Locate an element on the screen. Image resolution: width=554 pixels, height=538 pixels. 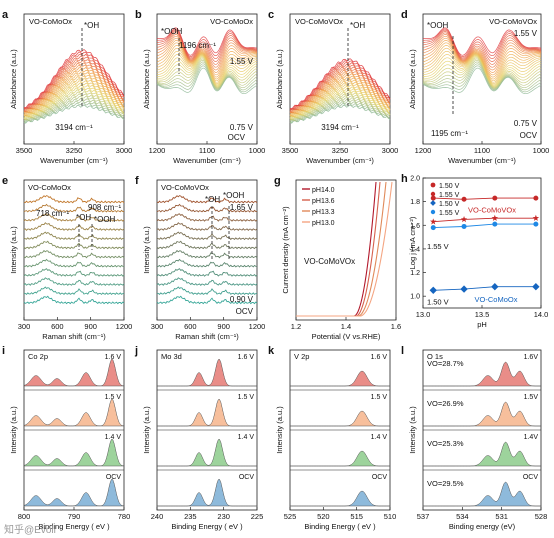
annotation: 718 cm⁻¹ is located at coordinates (52, 213).